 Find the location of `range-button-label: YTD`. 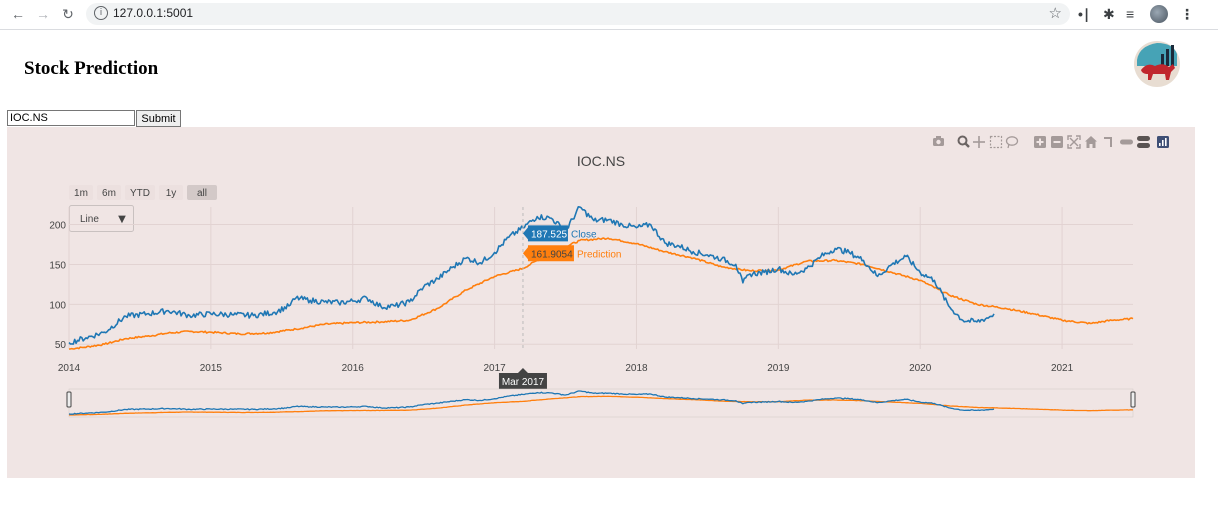

range-button-label: YTD is located at coordinates (140, 193).